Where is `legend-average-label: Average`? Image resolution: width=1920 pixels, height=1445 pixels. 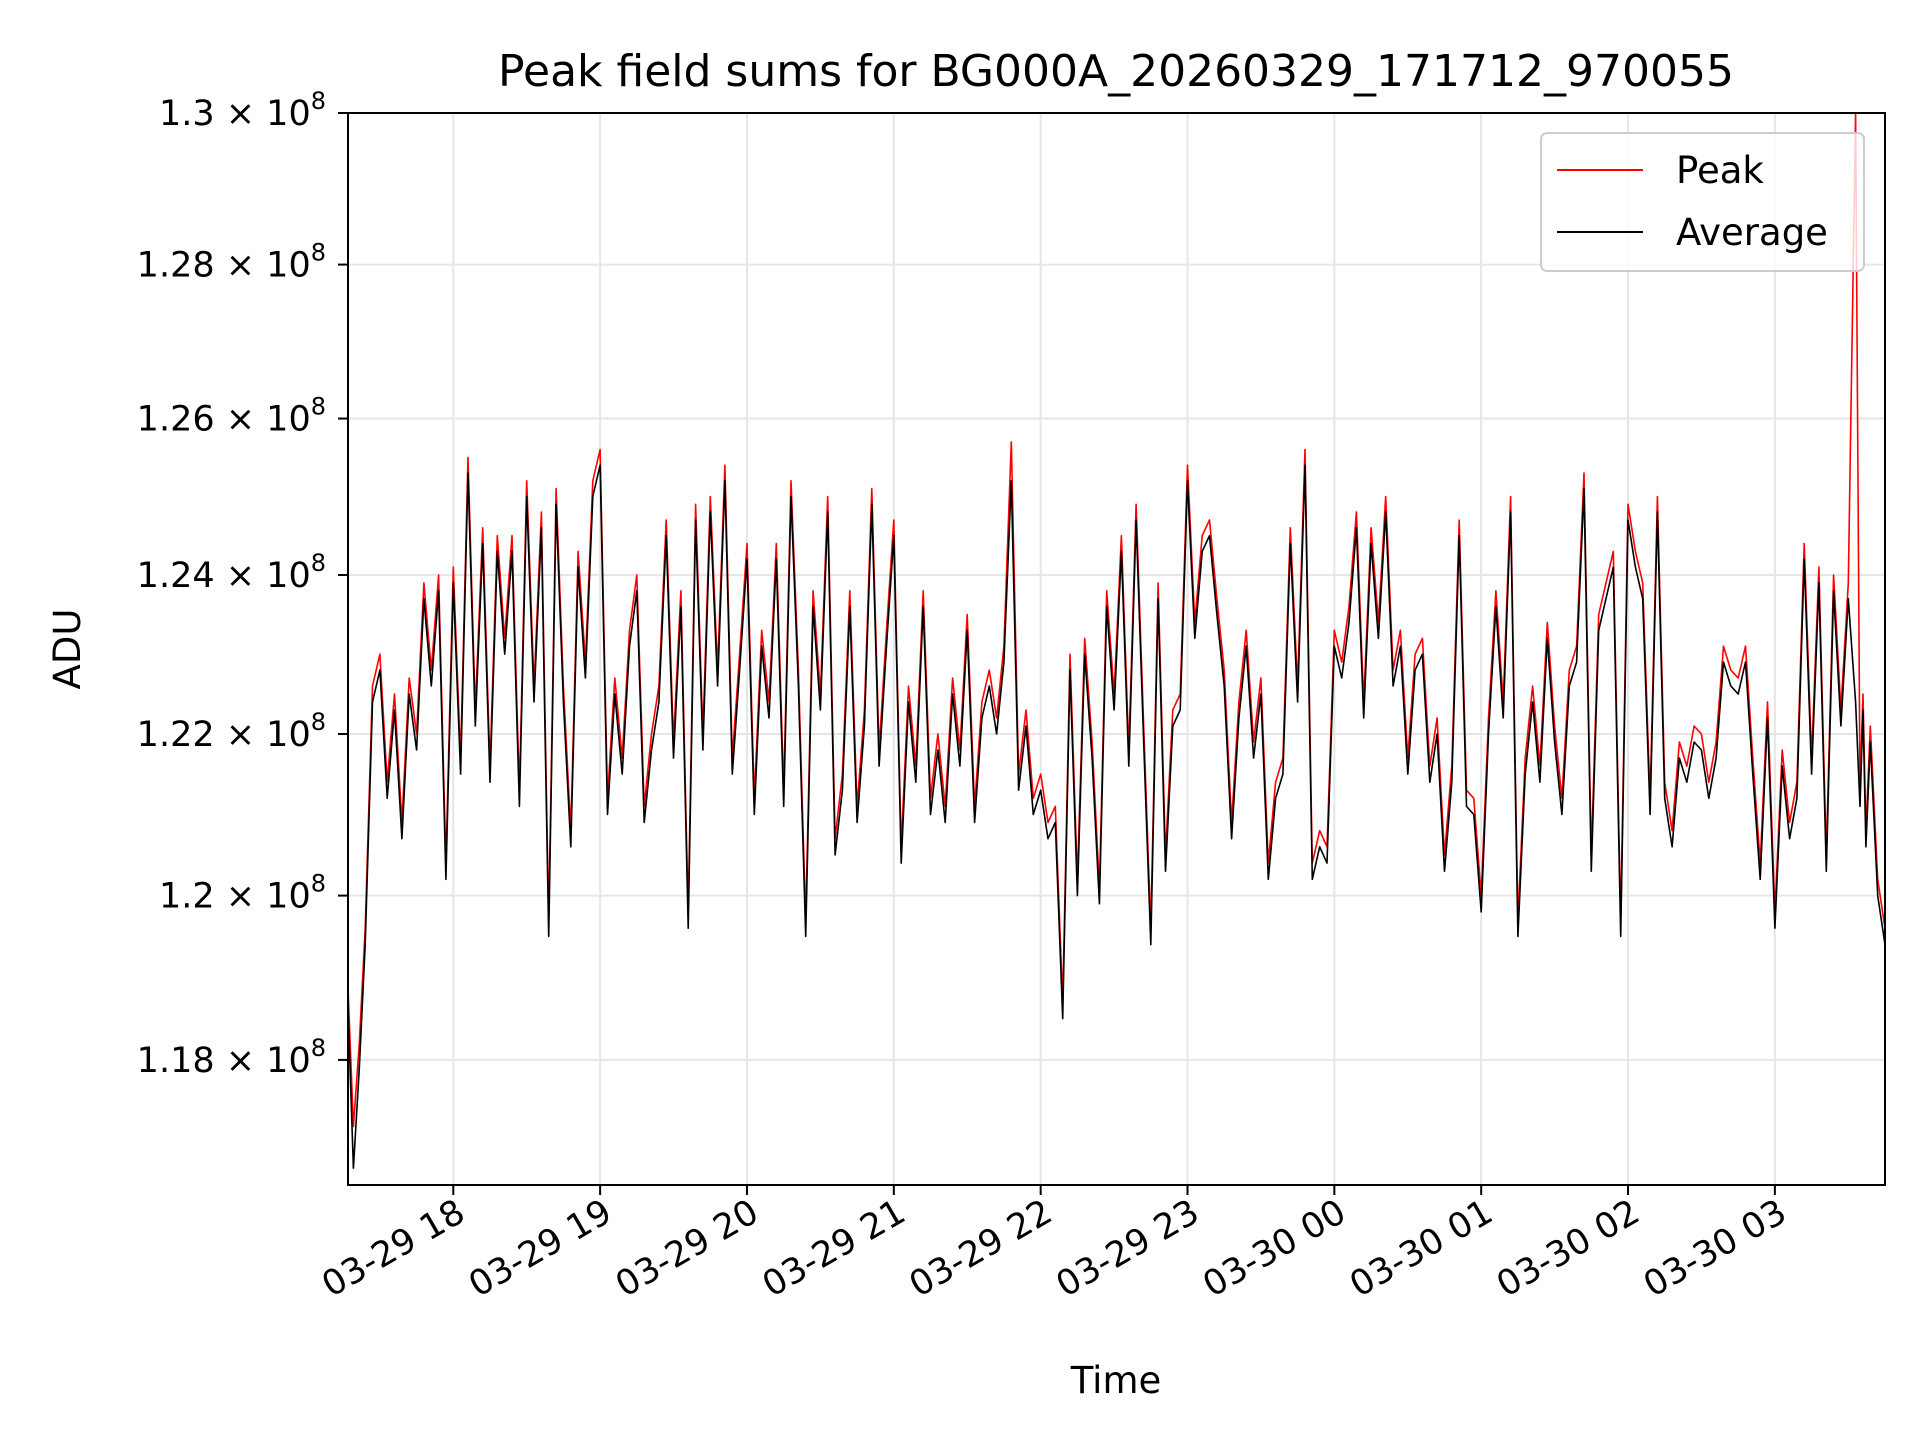
legend-average-label: Average is located at coordinates (1752, 232).